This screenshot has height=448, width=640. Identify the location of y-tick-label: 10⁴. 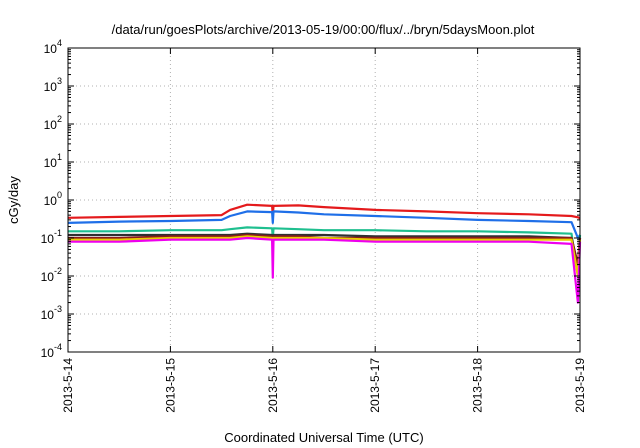
(53, 47).